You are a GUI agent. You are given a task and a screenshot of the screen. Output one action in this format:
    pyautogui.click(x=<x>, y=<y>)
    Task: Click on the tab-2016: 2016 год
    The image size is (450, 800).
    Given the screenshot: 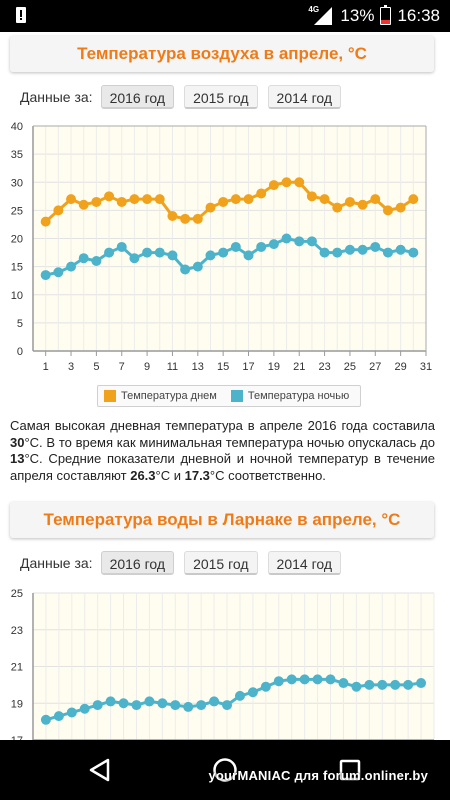 What is the action you would take?
    pyautogui.click(x=137, y=97)
    